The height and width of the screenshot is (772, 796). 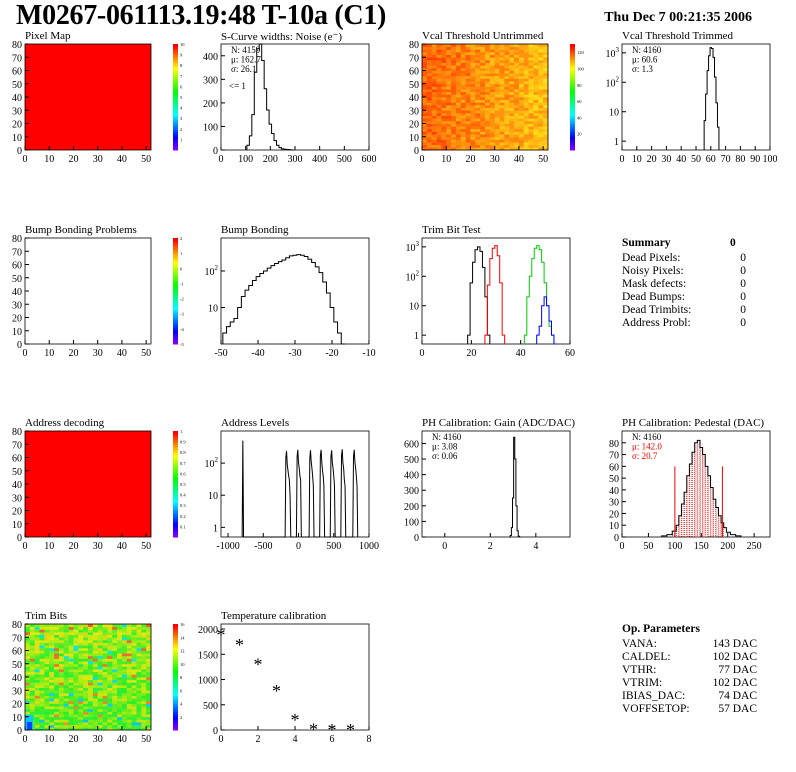 I want to click on address-levels-frame, so click(x=295, y=484).